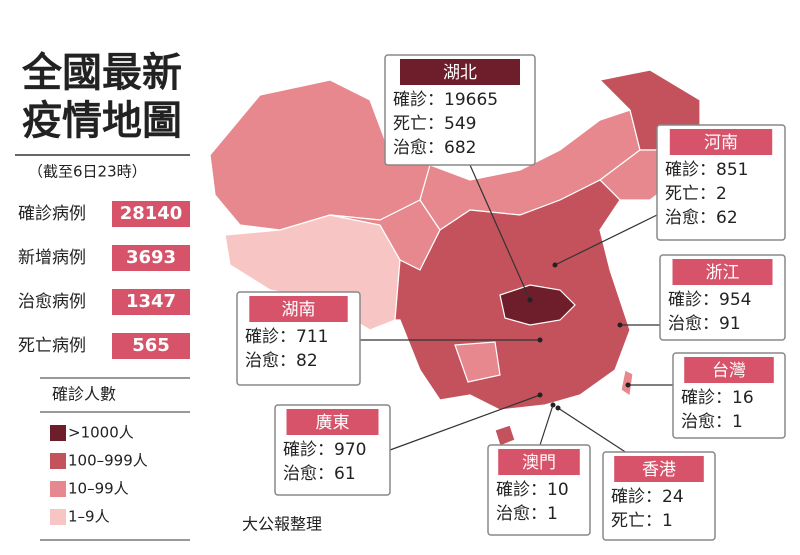 Image resolution: width=800 pixels, height=555 pixels. What do you see at coordinates (537, 305) in the screenshot?
I see `region-hubei` at bounding box center [537, 305].